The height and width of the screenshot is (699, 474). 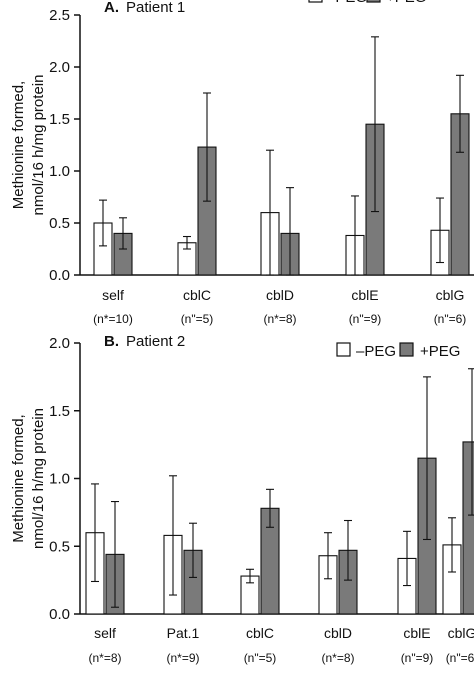 I want to click on x-sample-size-label: (n*=10), so click(x=113, y=319).